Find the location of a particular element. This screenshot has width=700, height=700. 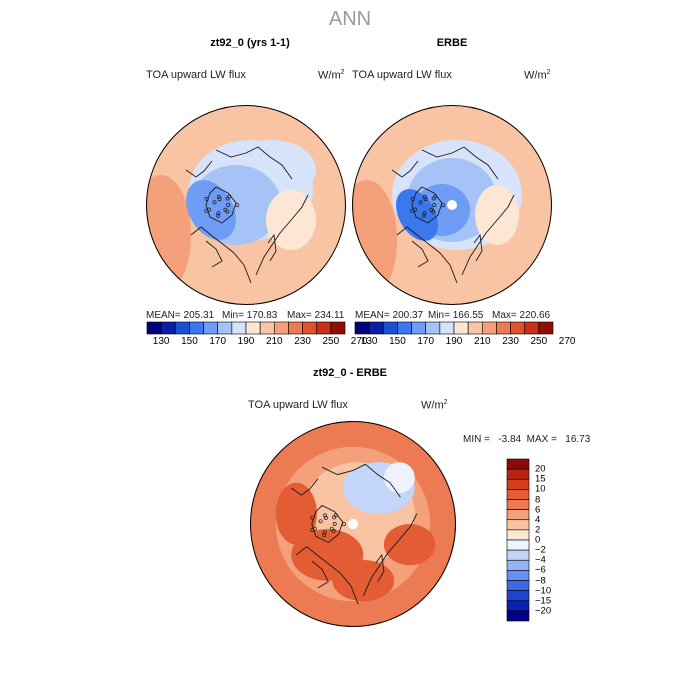

pole-hole is located at coordinates (452, 205).